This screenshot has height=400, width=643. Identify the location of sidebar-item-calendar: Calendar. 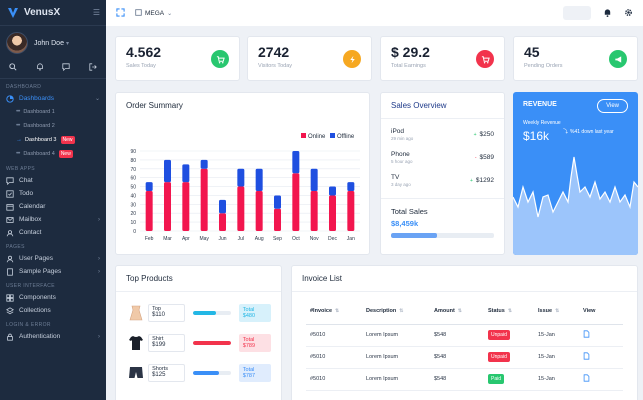
(53, 206).